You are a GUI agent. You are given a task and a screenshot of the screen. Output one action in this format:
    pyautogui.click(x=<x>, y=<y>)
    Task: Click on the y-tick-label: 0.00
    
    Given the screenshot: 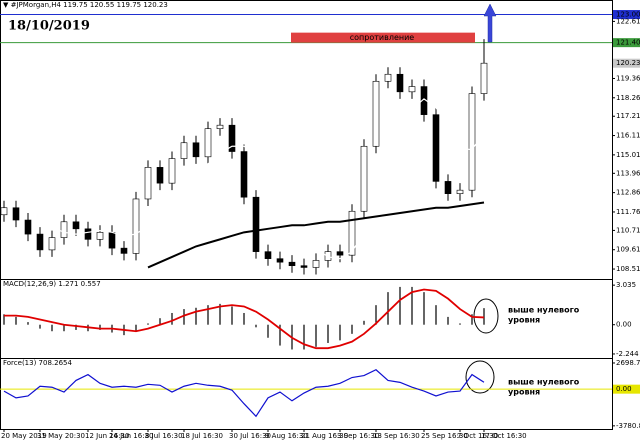 What is the action you would take?
    pyautogui.click(x=624, y=389)
    